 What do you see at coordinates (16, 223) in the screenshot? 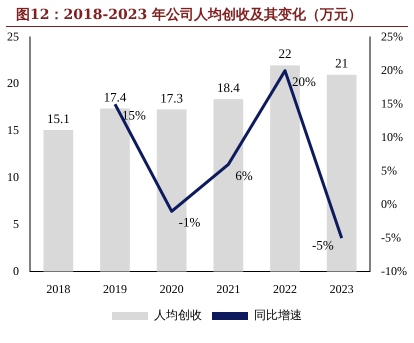
I see `y-tick-label: 5` at bounding box center [16, 223].